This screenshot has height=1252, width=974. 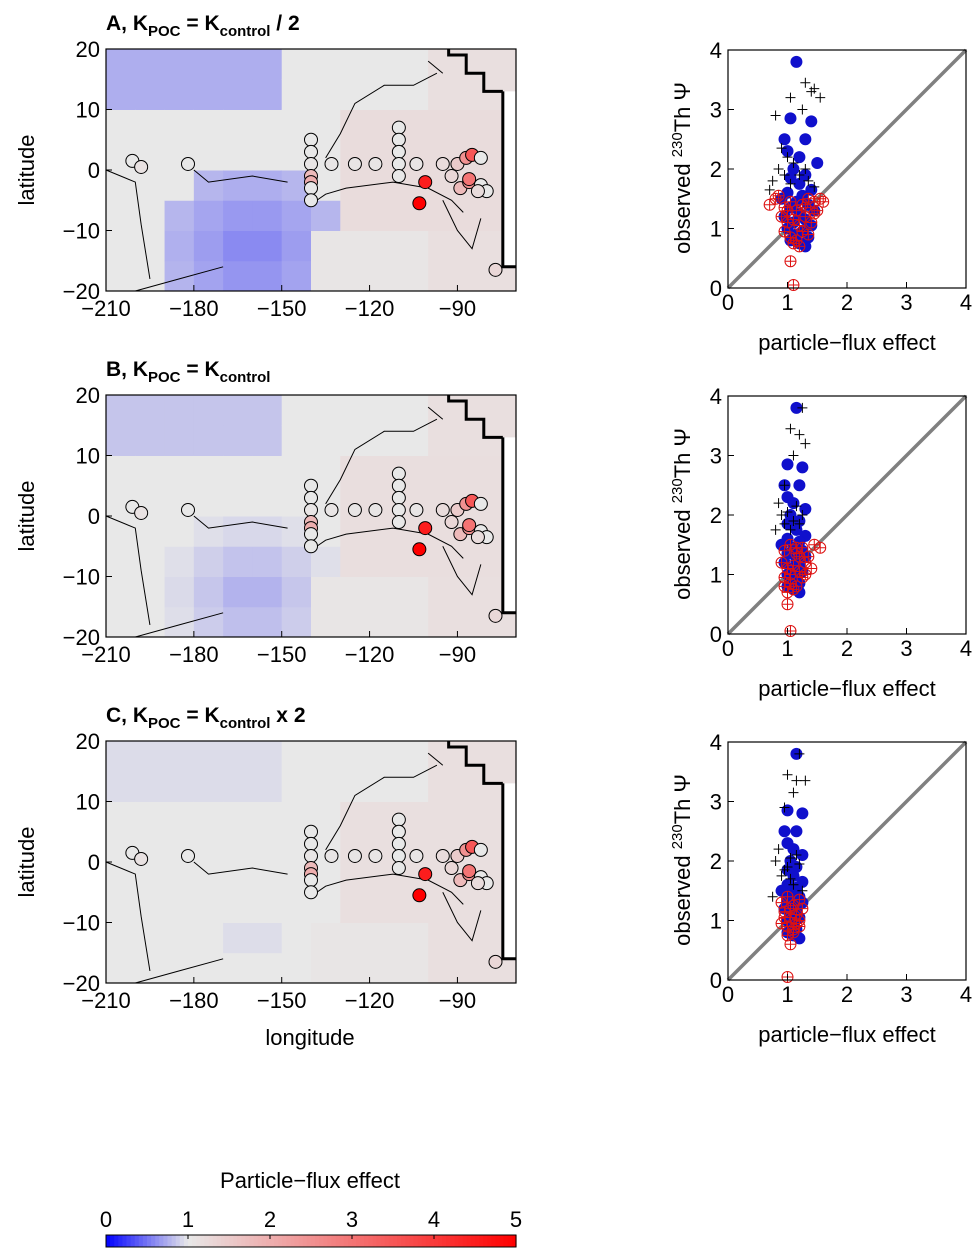 What do you see at coordinates (188, 1219) in the screenshot?
I see `colorbar-tick-label: 1` at bounding box center [188, 1219].